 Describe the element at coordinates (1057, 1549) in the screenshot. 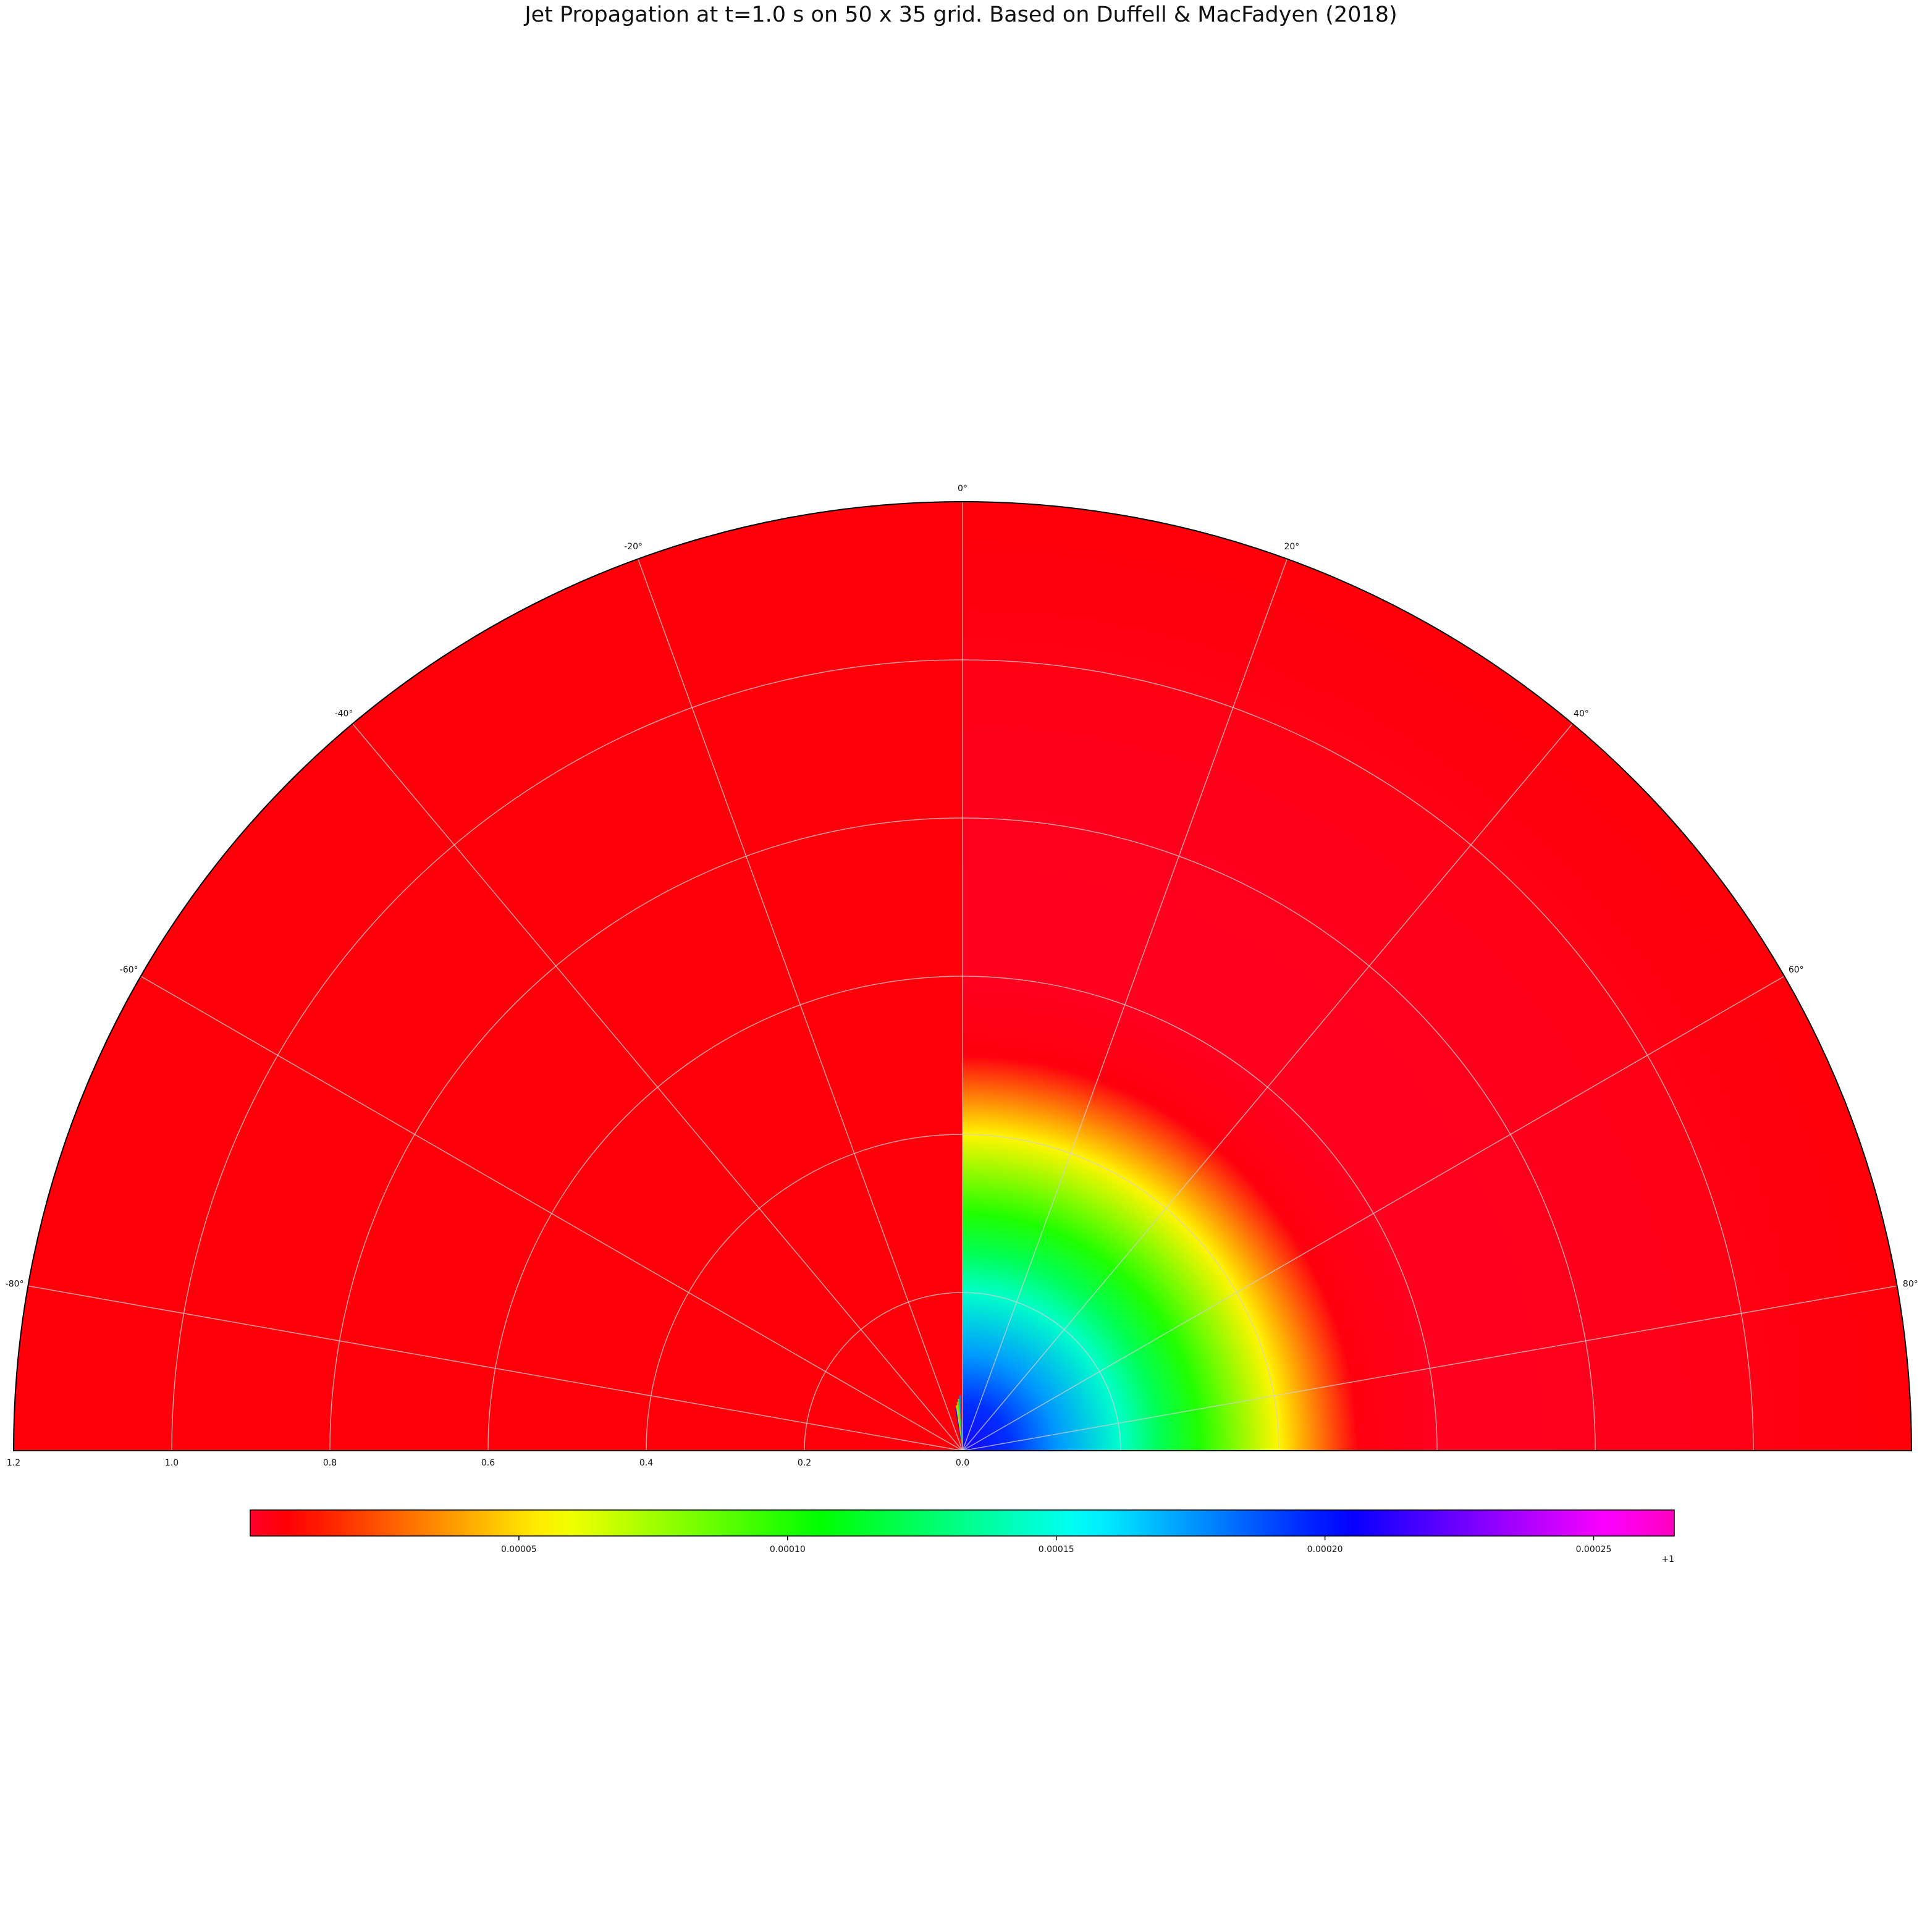

I see `colorbar-tick-label: 0.00015` at that location.